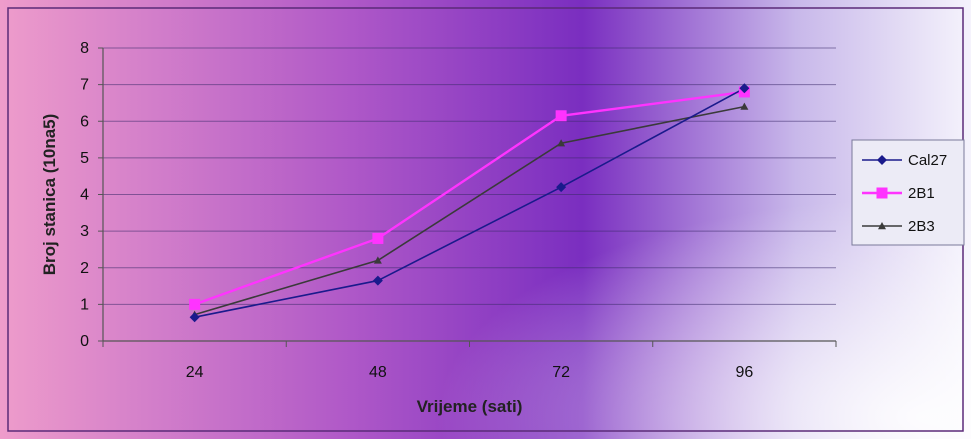 This screenshot has height=439, width=971. I want to click on legend-label-cal27: Cal27, so click(927, 160).